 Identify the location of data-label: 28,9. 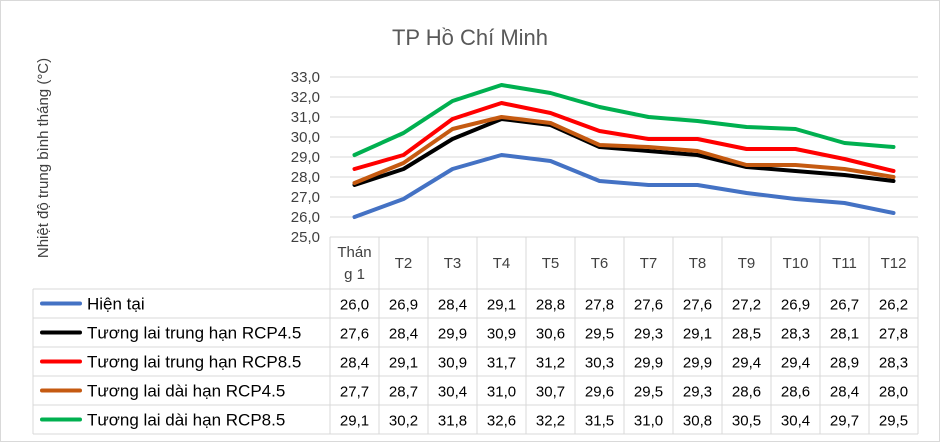
(844, 363).